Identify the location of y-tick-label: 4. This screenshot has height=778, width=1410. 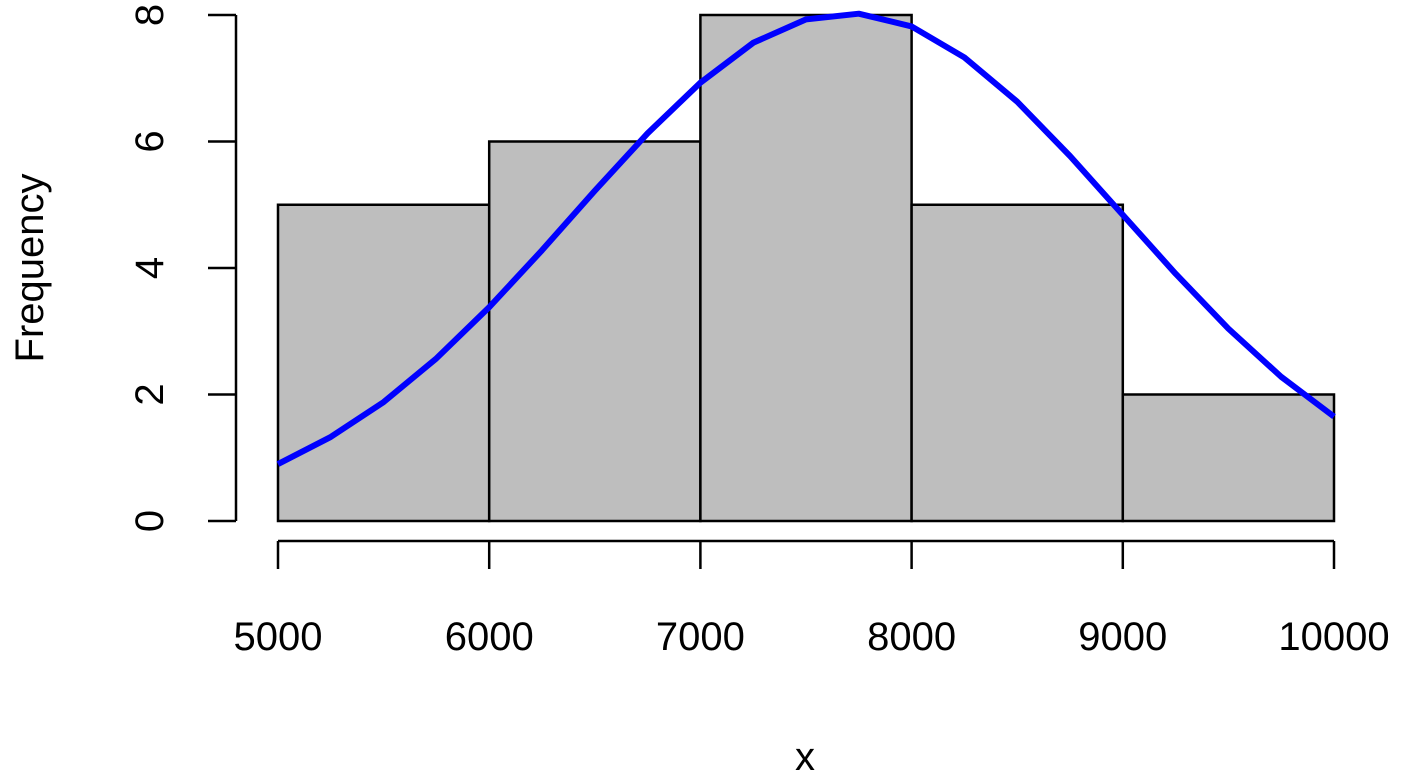
(150, 268).